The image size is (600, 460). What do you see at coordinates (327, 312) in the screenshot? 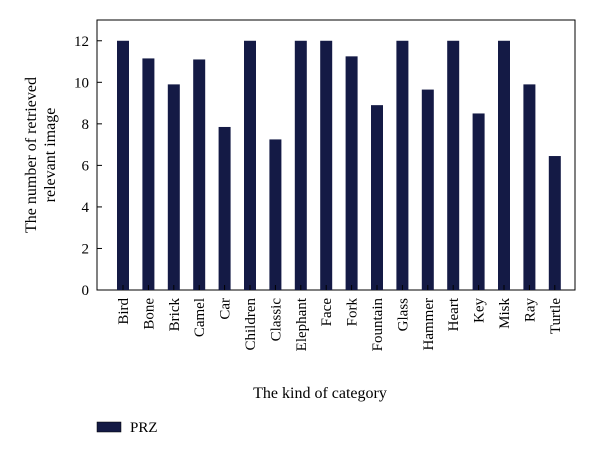
I see `x-tick-label-face: Face` at bounding box center [327, 312].